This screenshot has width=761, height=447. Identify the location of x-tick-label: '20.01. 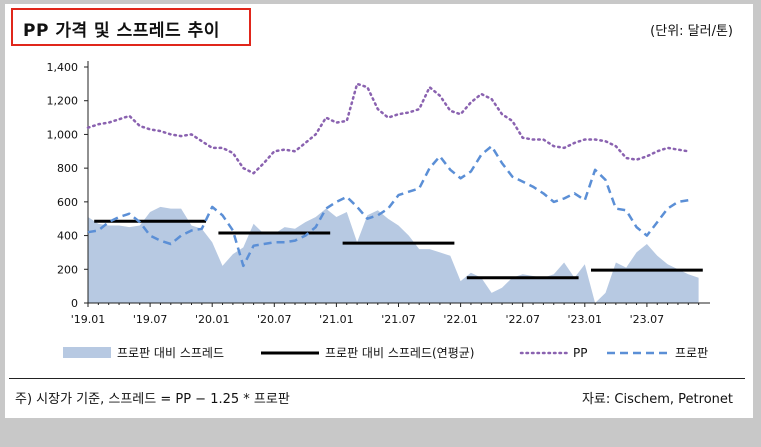
(212, 319).